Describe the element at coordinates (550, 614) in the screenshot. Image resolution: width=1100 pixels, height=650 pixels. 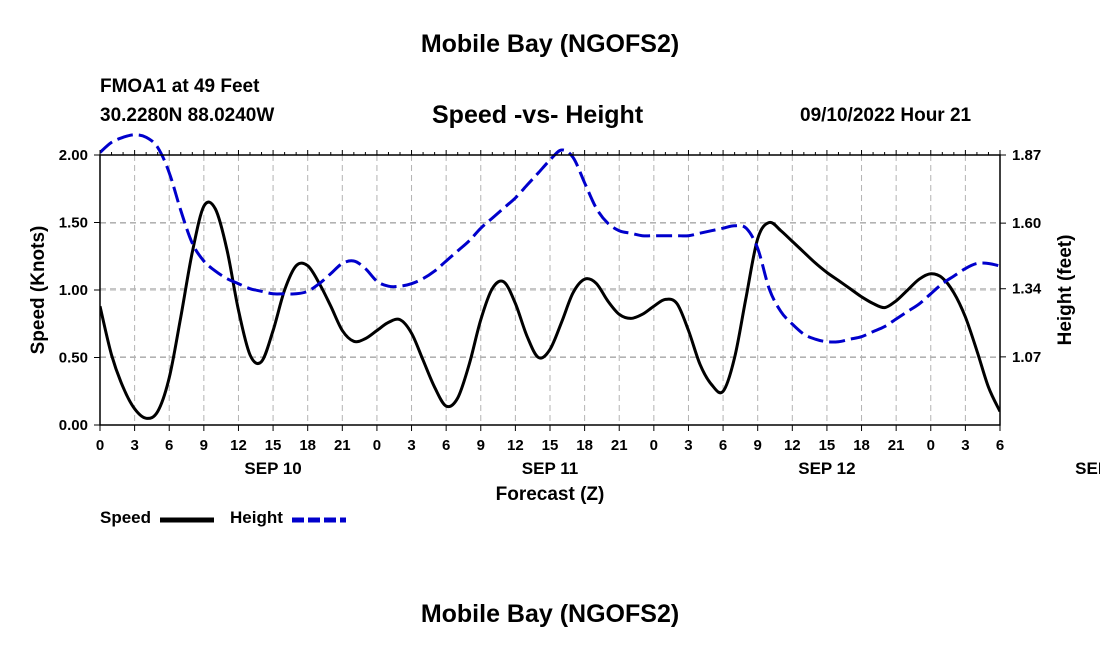
I see `footer-title: Mobile Bay (NGOFS2)` at that location.